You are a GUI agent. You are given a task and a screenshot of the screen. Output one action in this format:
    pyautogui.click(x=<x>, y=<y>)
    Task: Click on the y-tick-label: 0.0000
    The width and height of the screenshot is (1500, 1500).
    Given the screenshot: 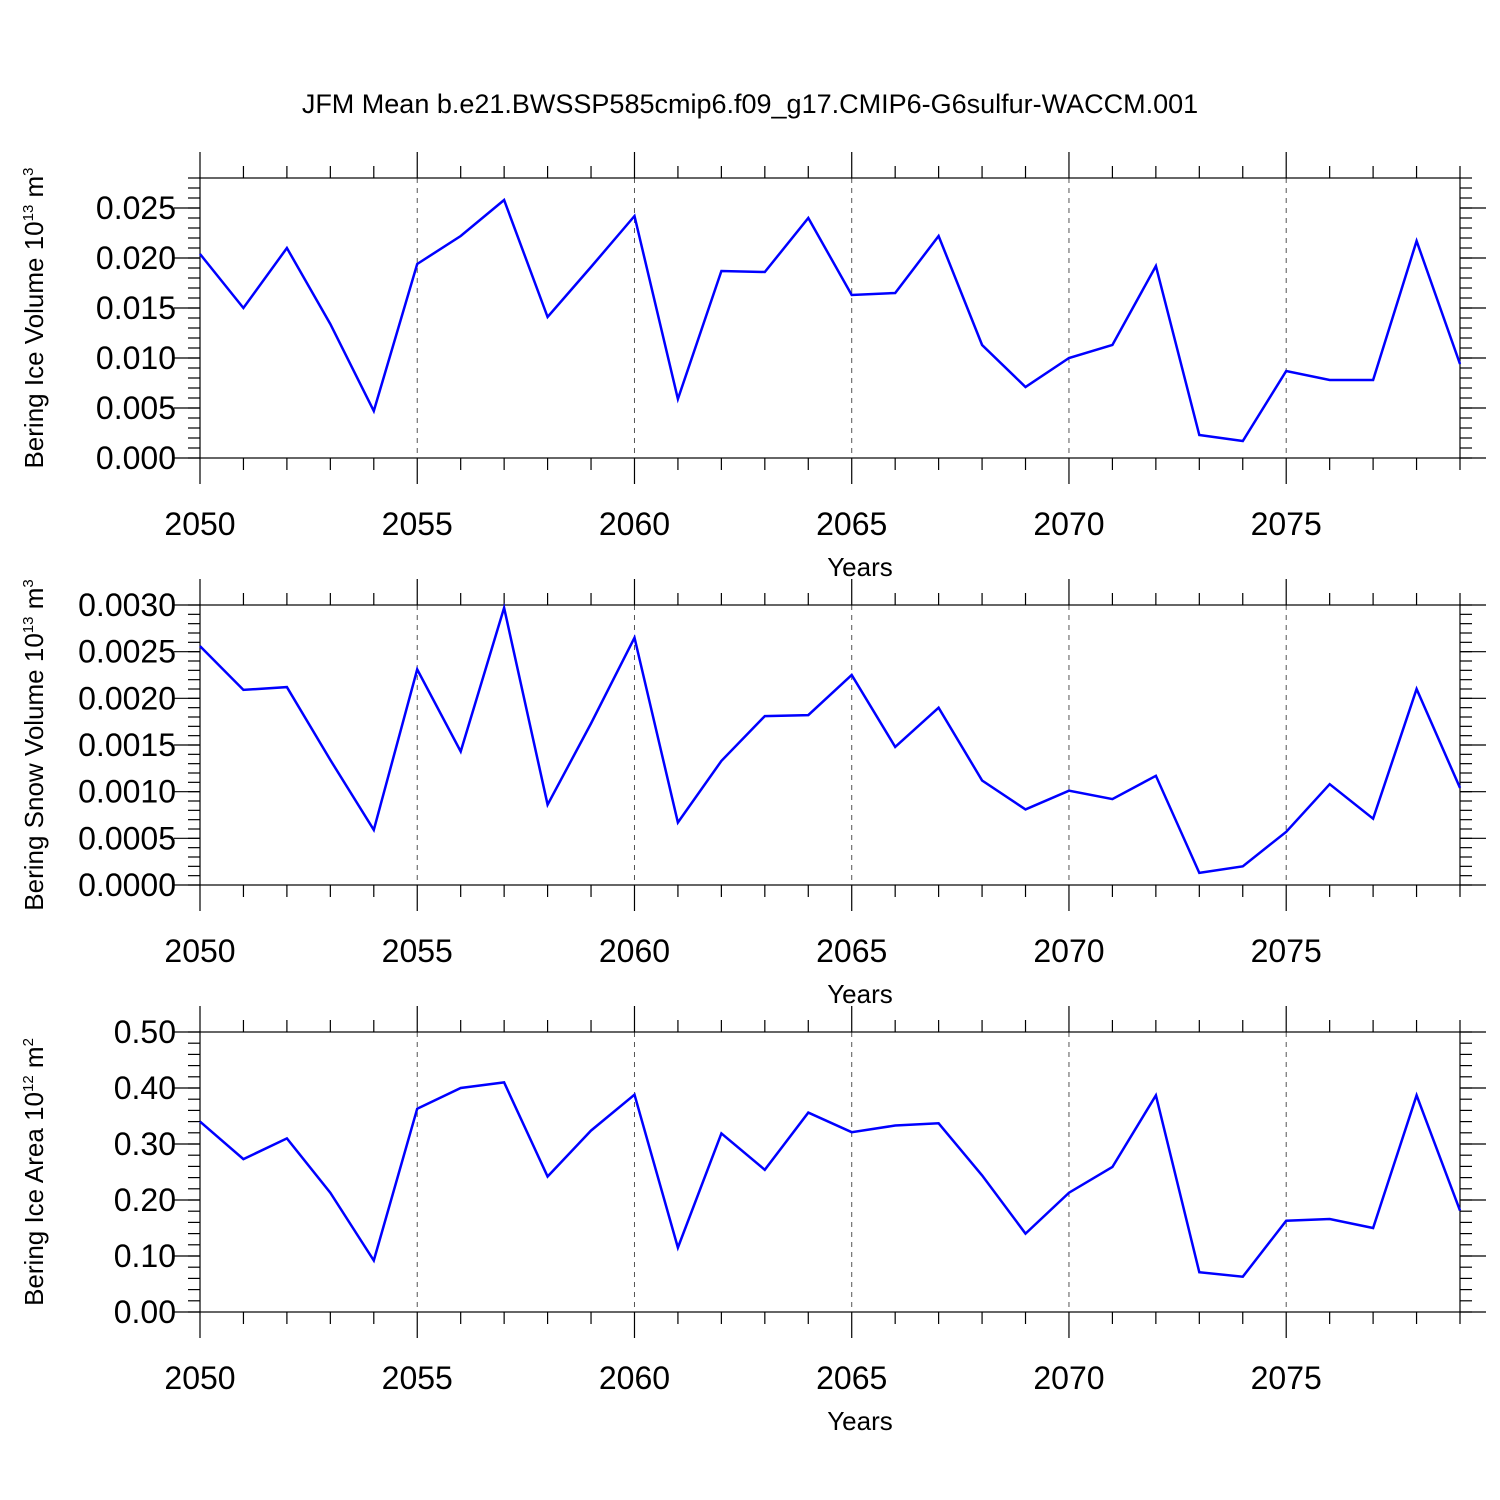 What is the action you would take?
    pyautogui.click(x=127, y=885)
    